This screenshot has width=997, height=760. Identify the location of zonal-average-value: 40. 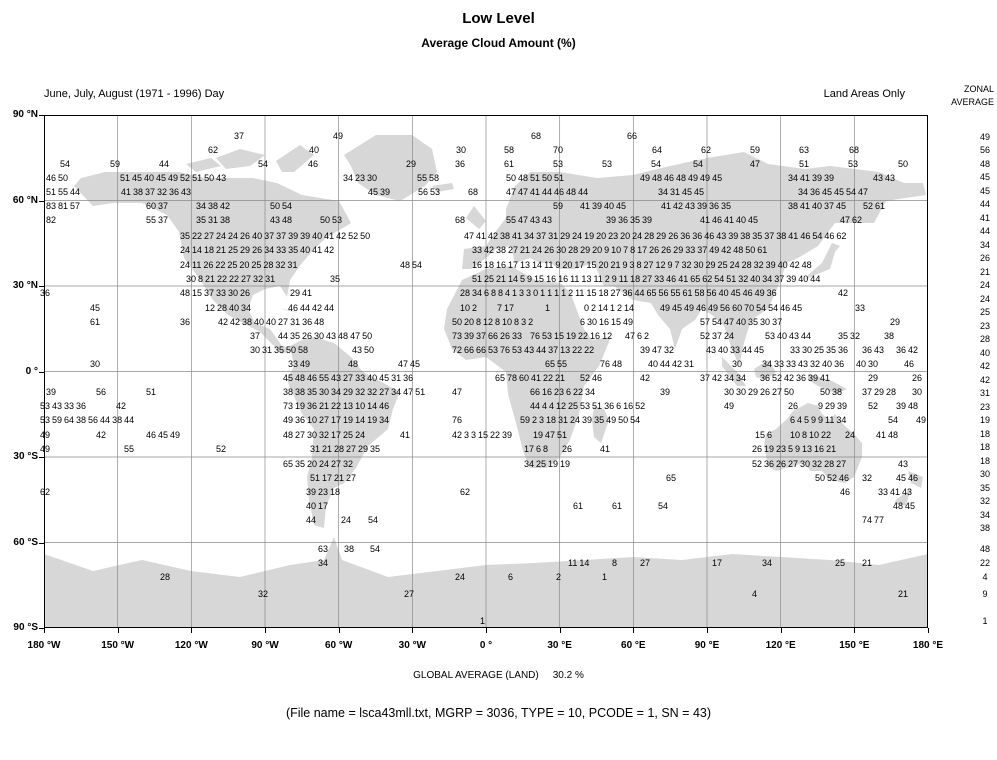
(984, 353).